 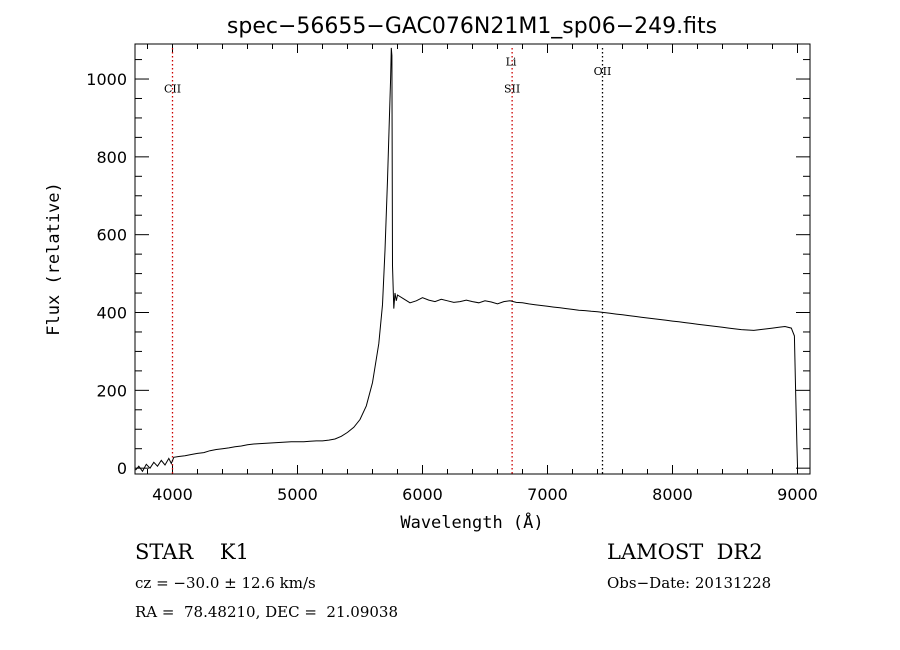 I want to click on x-tick-label-6000: 6000, so click(x=422, y=494).